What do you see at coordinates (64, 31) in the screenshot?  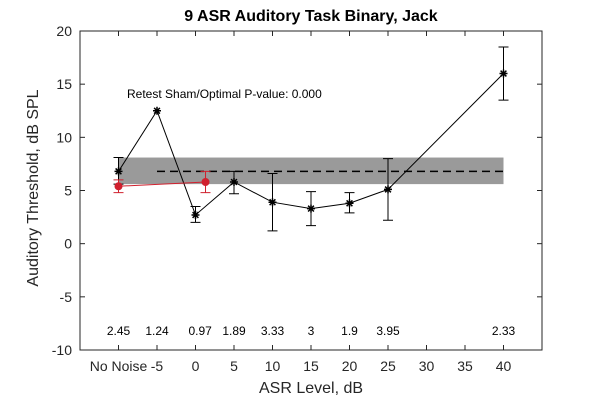 I see `y-tick-label-6: 20` at bounding box center [64, 31].